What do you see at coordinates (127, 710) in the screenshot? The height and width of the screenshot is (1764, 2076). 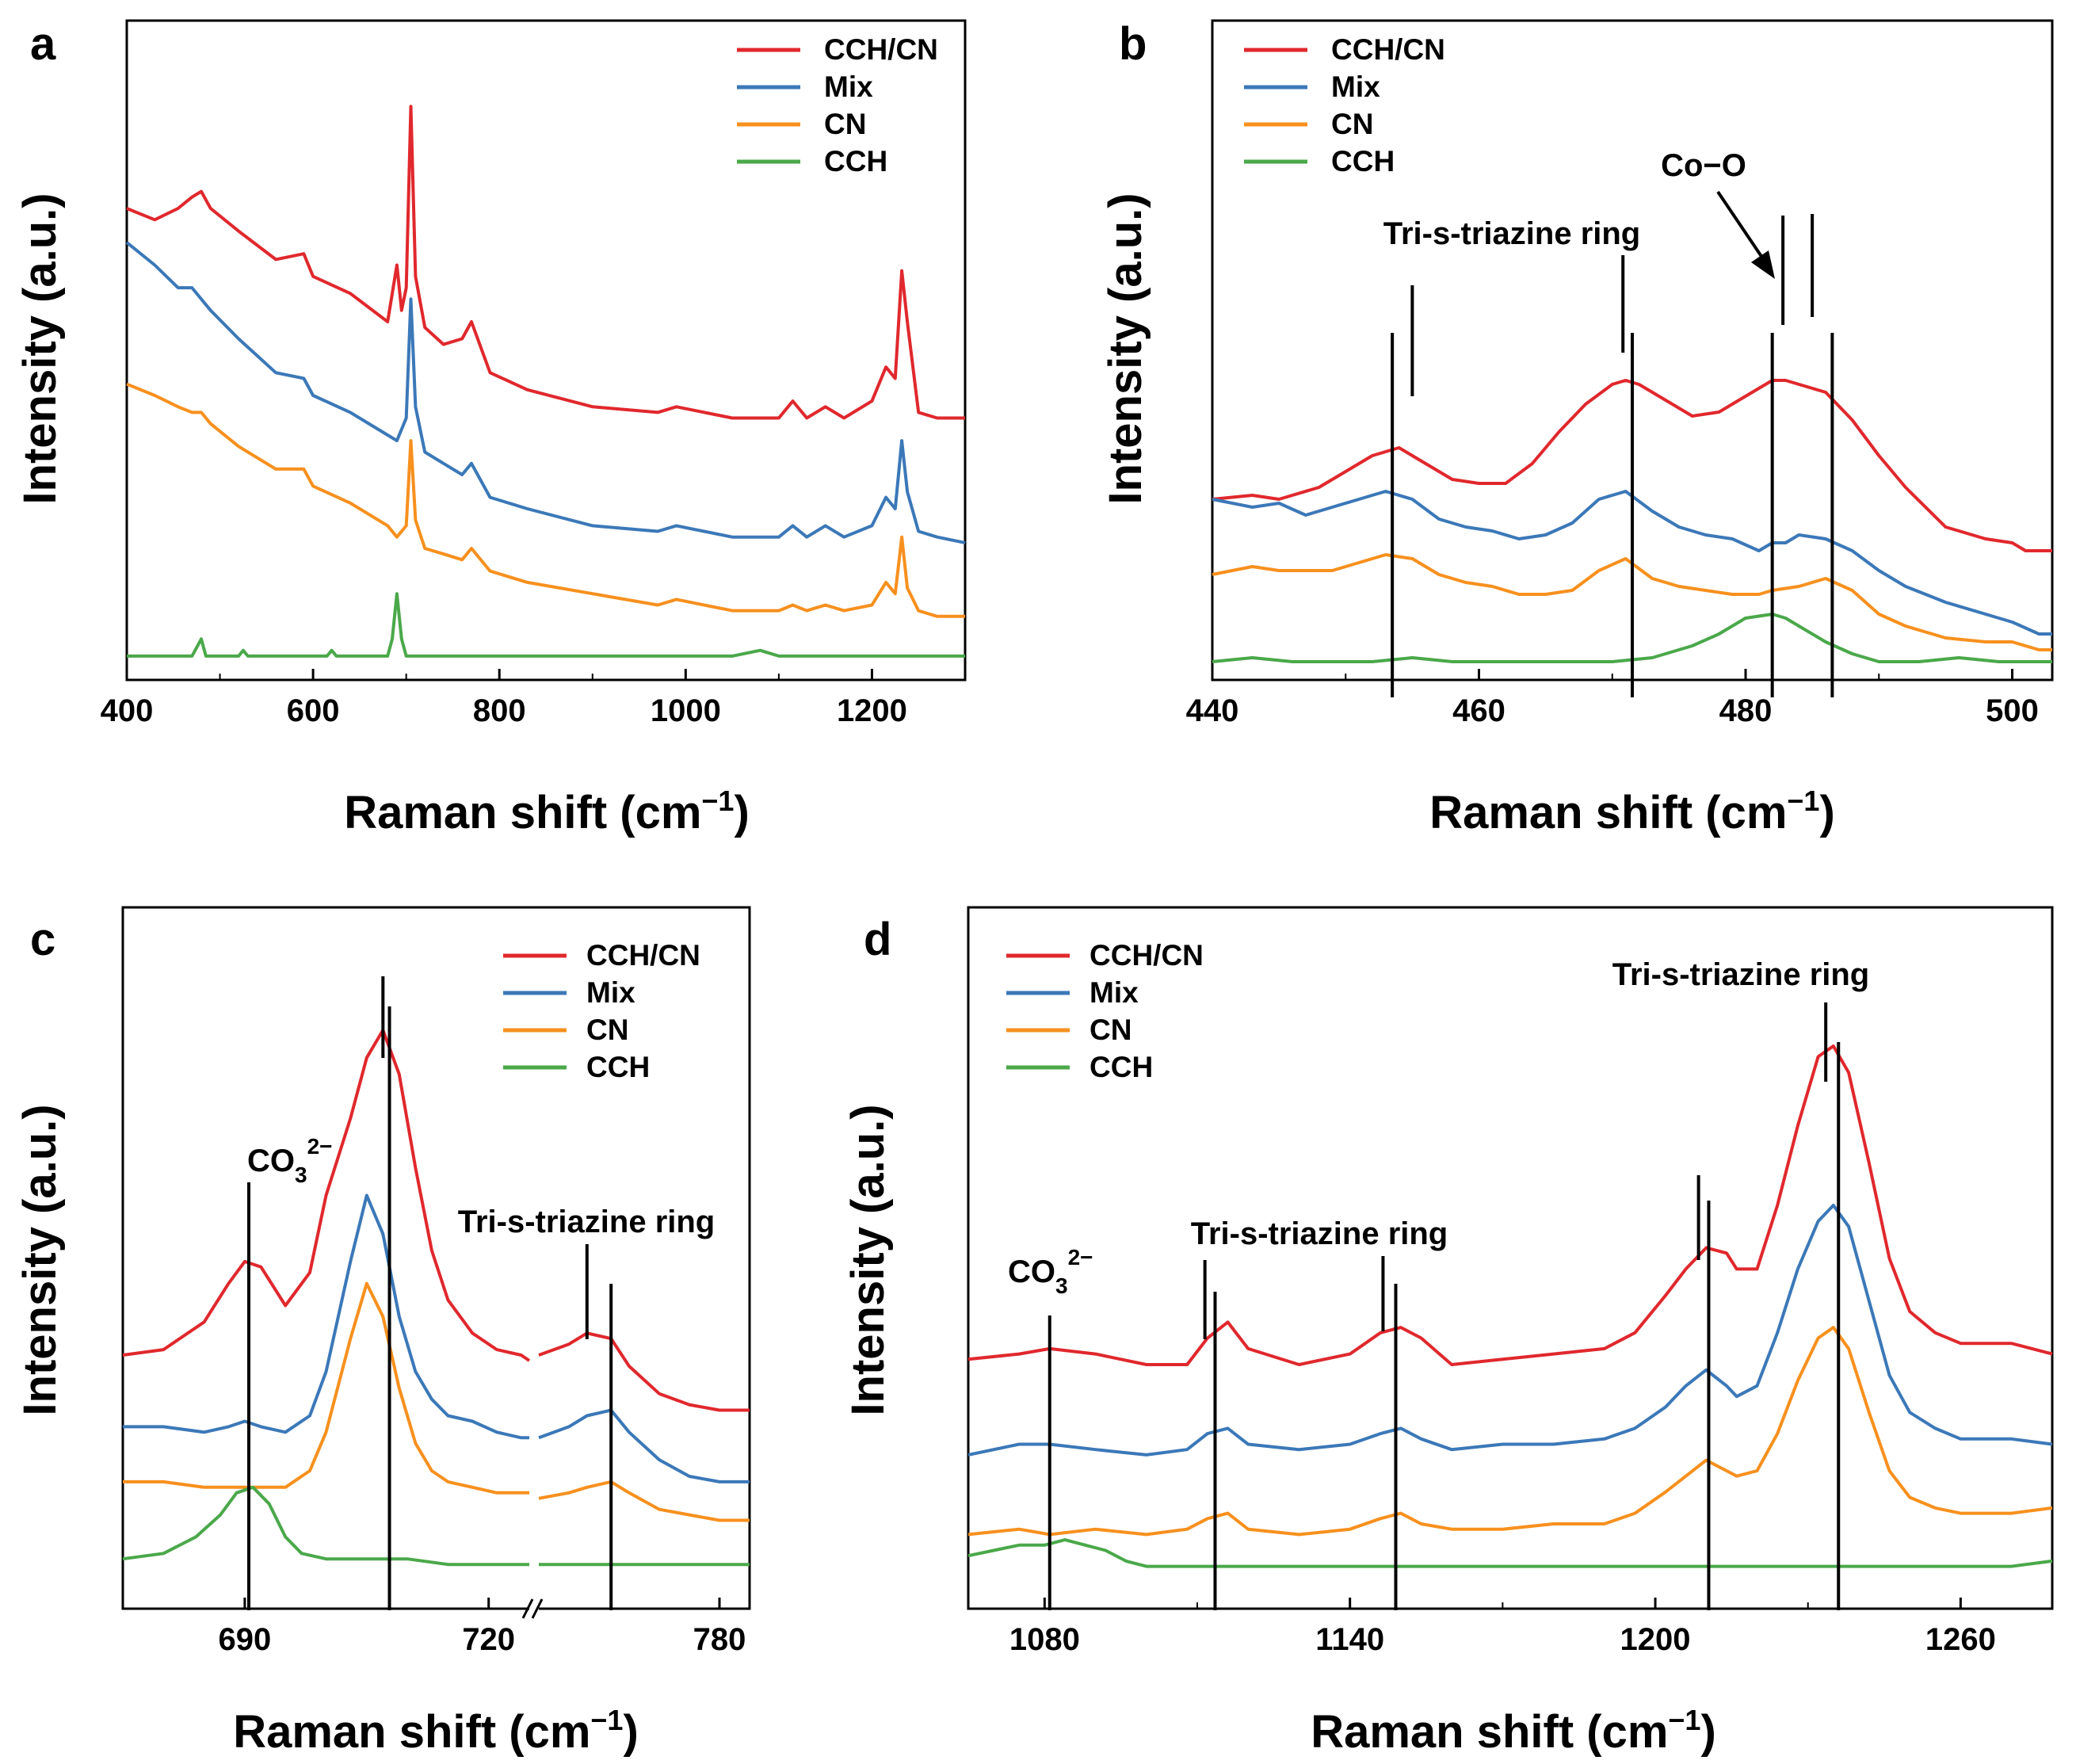 I see `x-tick-label: 400` at bounding box center [127, 710].